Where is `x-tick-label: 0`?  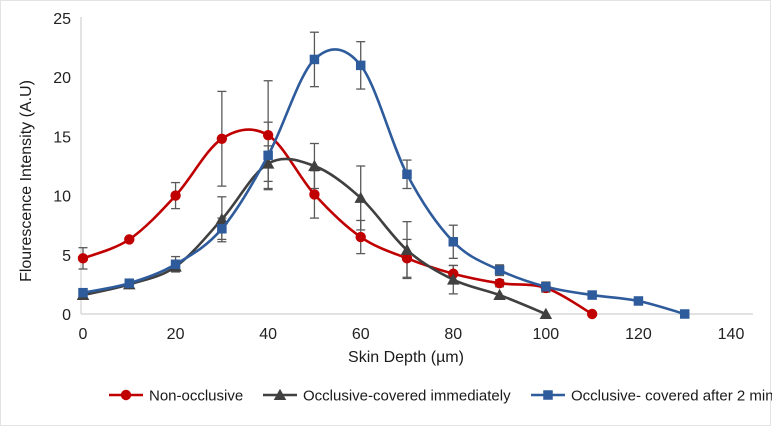 x-tick-label: 0 is located at coordinates (83, 334).